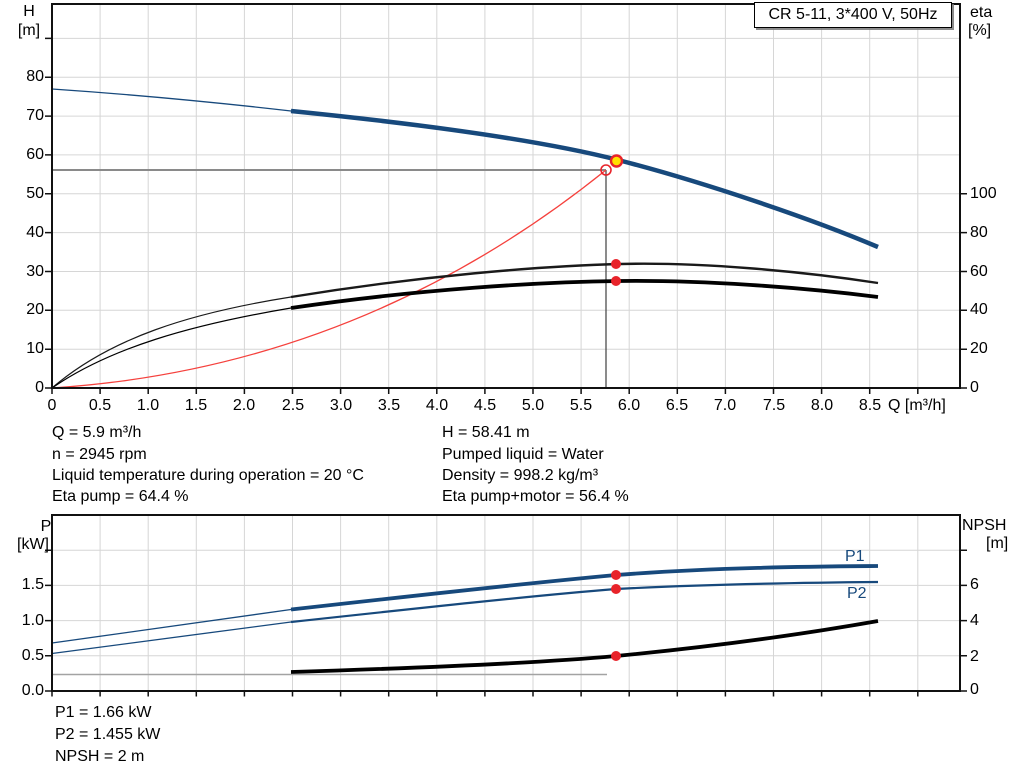 Image resolution: width=1024 pixels, height=781 pixels. I want to click on eta-tick: 0, so click(974, 387).